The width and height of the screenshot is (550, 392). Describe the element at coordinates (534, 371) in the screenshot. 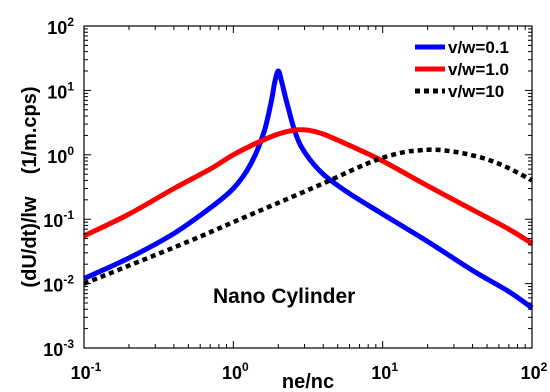

I see `x-tick-label: 10²` at that location.